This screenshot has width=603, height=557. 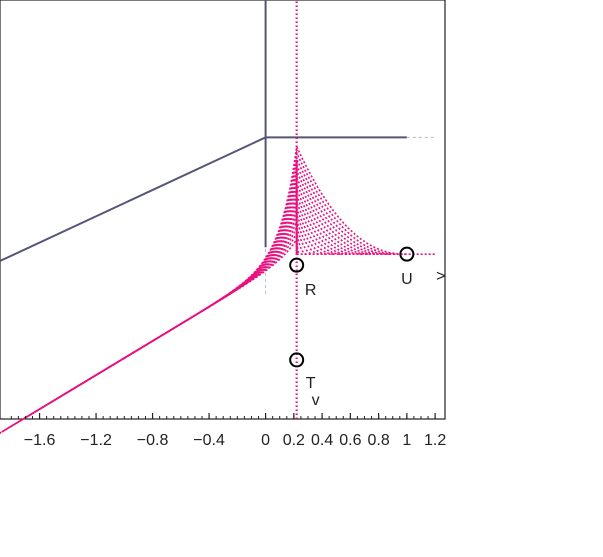 I want to click on x-tick-label: 0, so click(x=265, y=440).